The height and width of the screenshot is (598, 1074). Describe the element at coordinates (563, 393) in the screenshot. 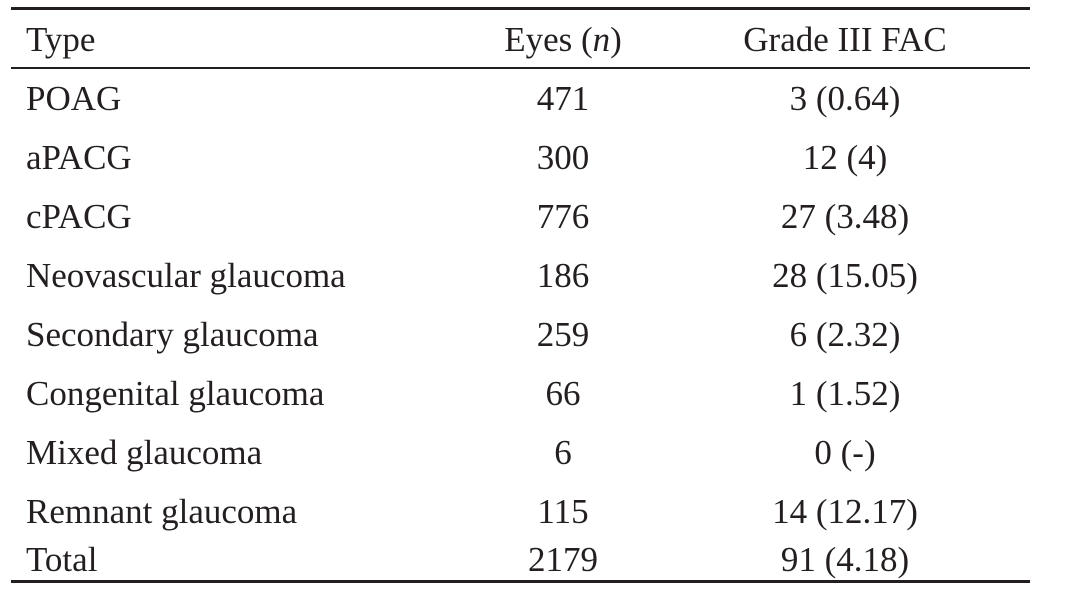

I see `cell-eyes: 66` at that location.